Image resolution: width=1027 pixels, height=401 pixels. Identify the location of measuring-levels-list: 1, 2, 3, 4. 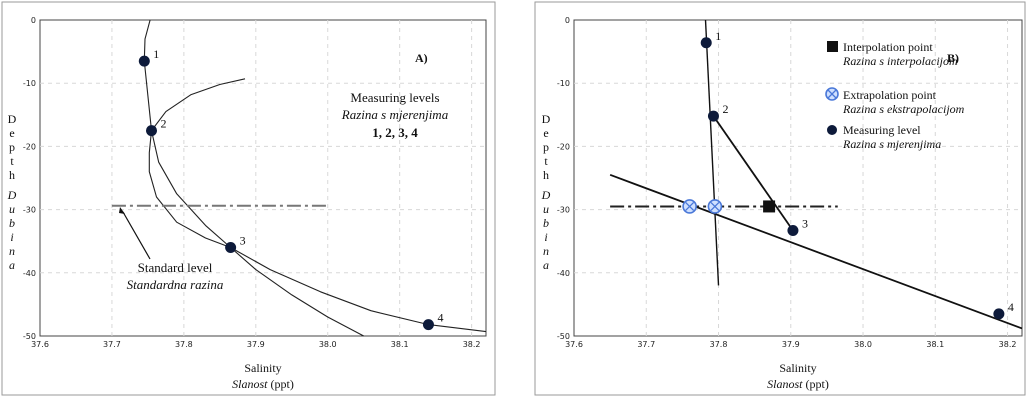
(395, 132).